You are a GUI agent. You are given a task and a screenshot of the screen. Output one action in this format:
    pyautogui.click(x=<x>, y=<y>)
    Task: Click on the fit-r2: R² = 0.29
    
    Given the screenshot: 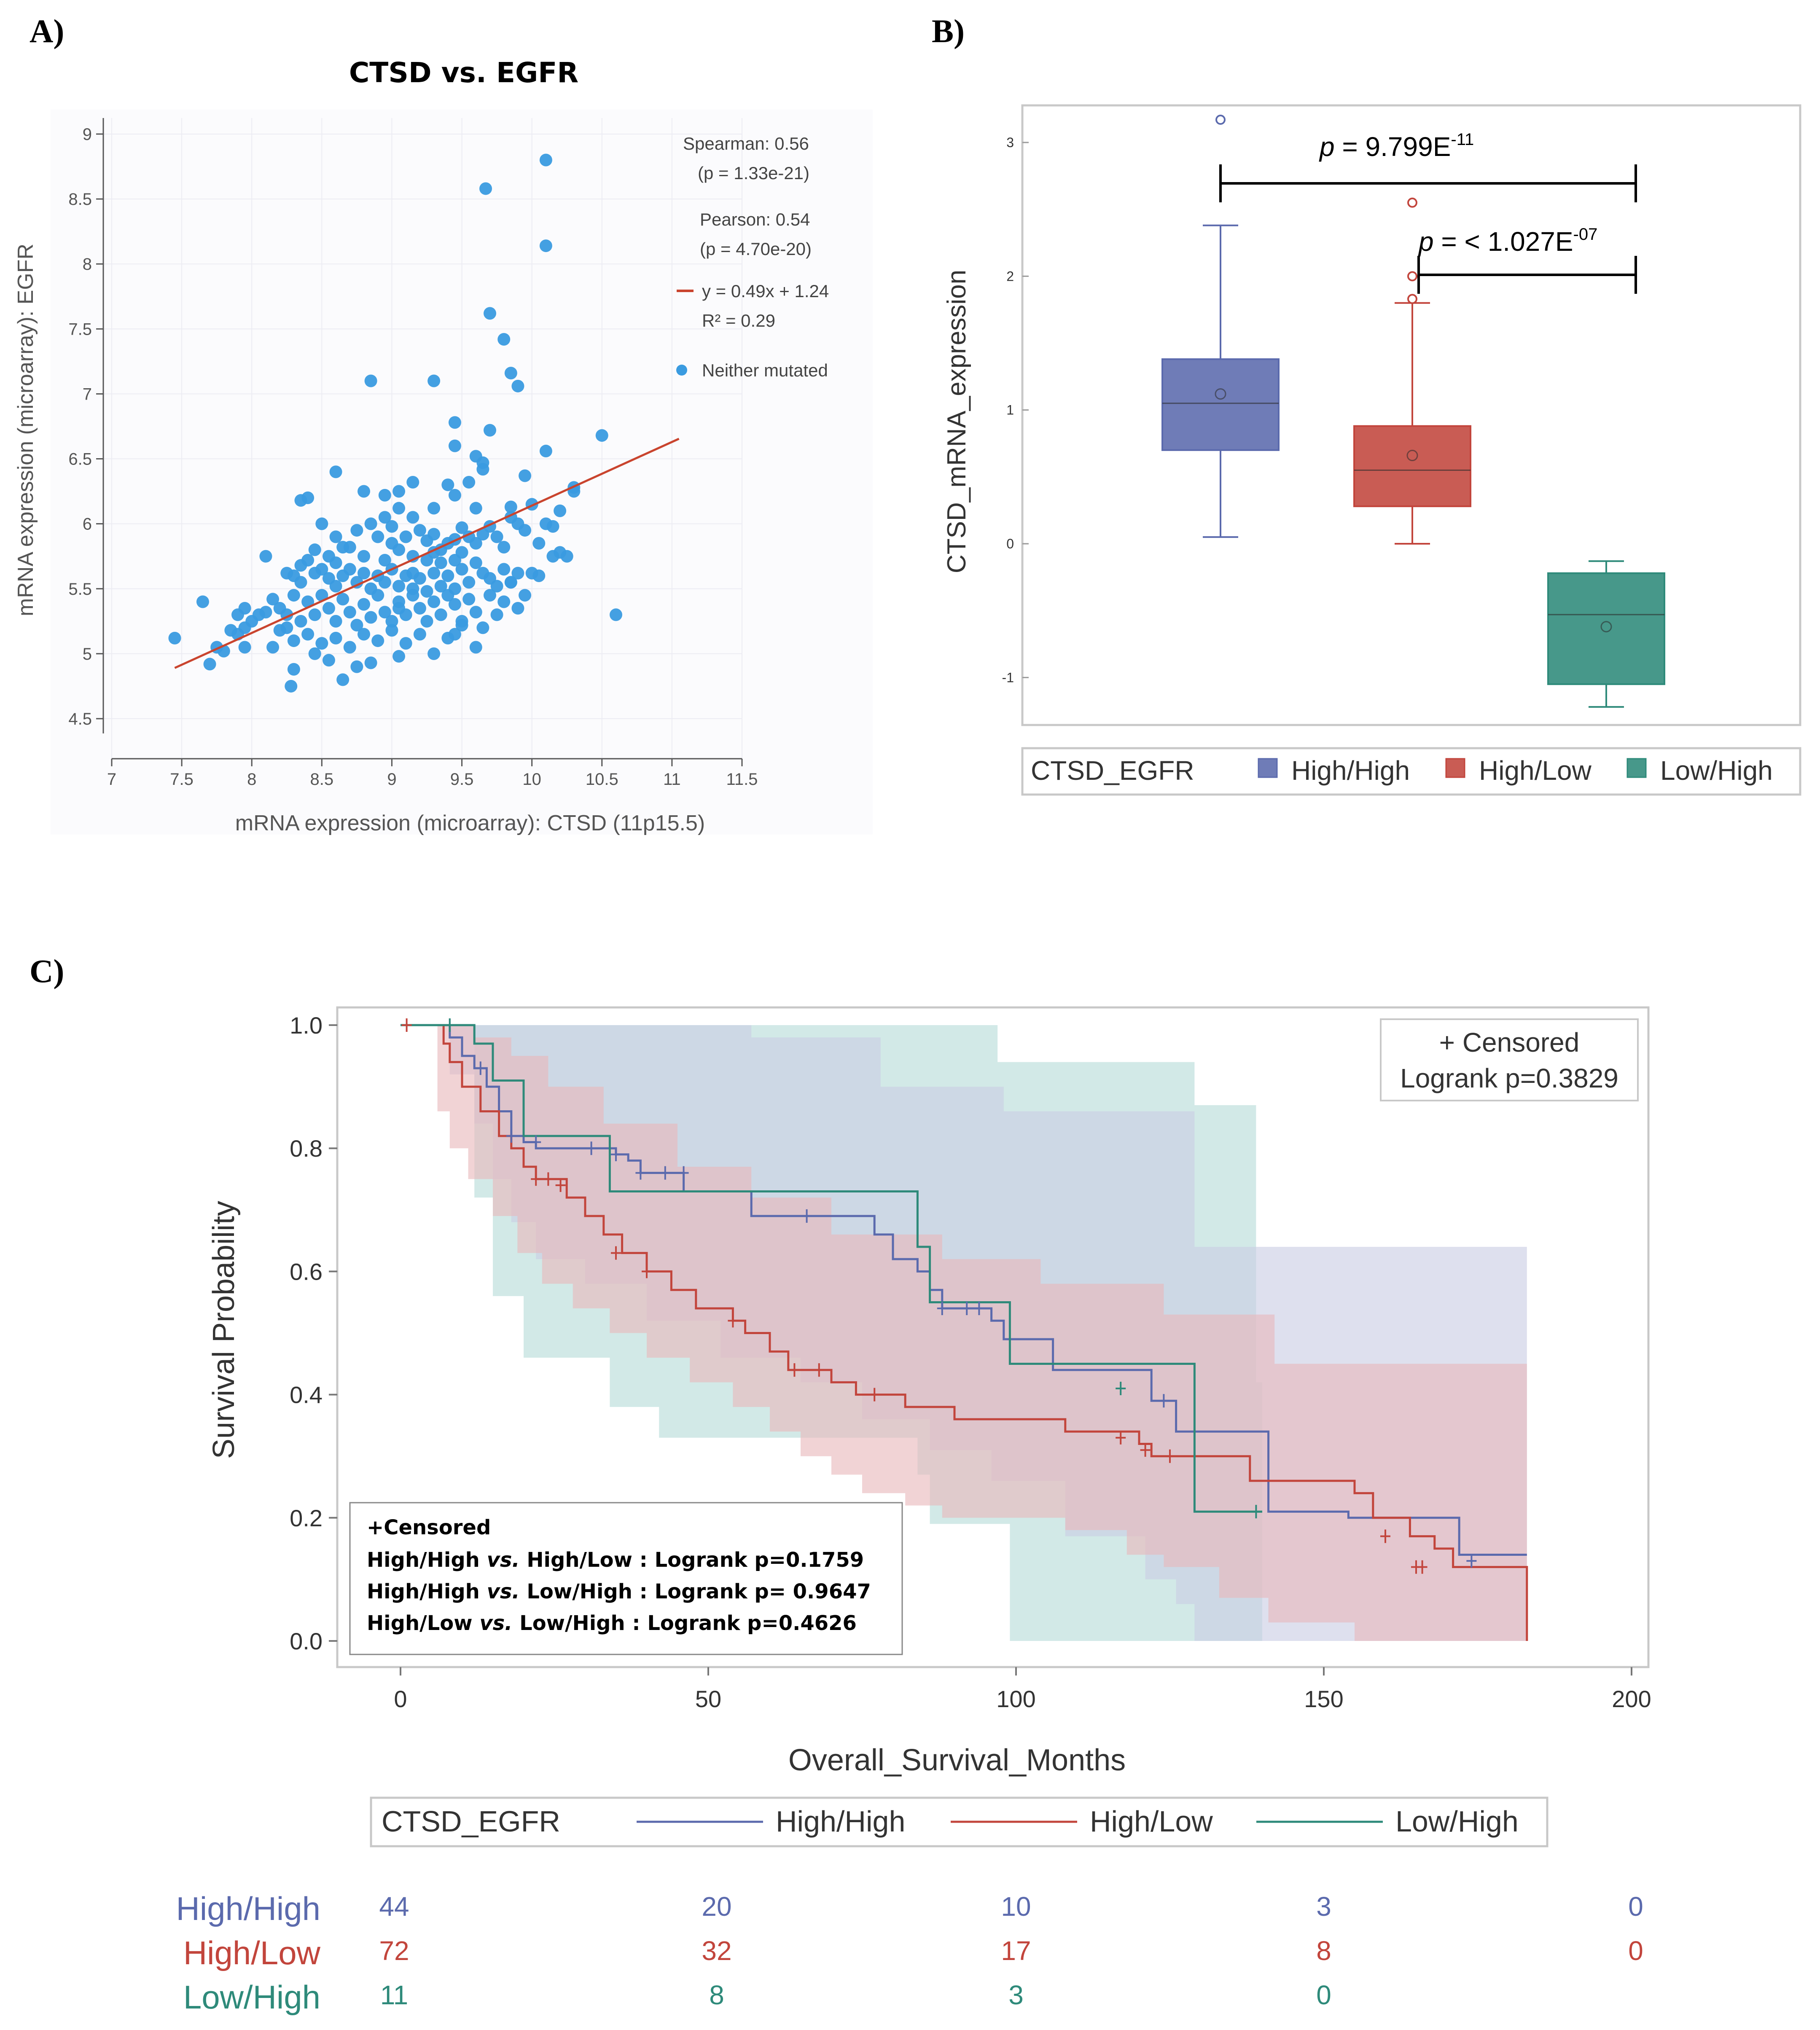 What is the action you would take?
    pyautogui.click(x=738, y=320)
    